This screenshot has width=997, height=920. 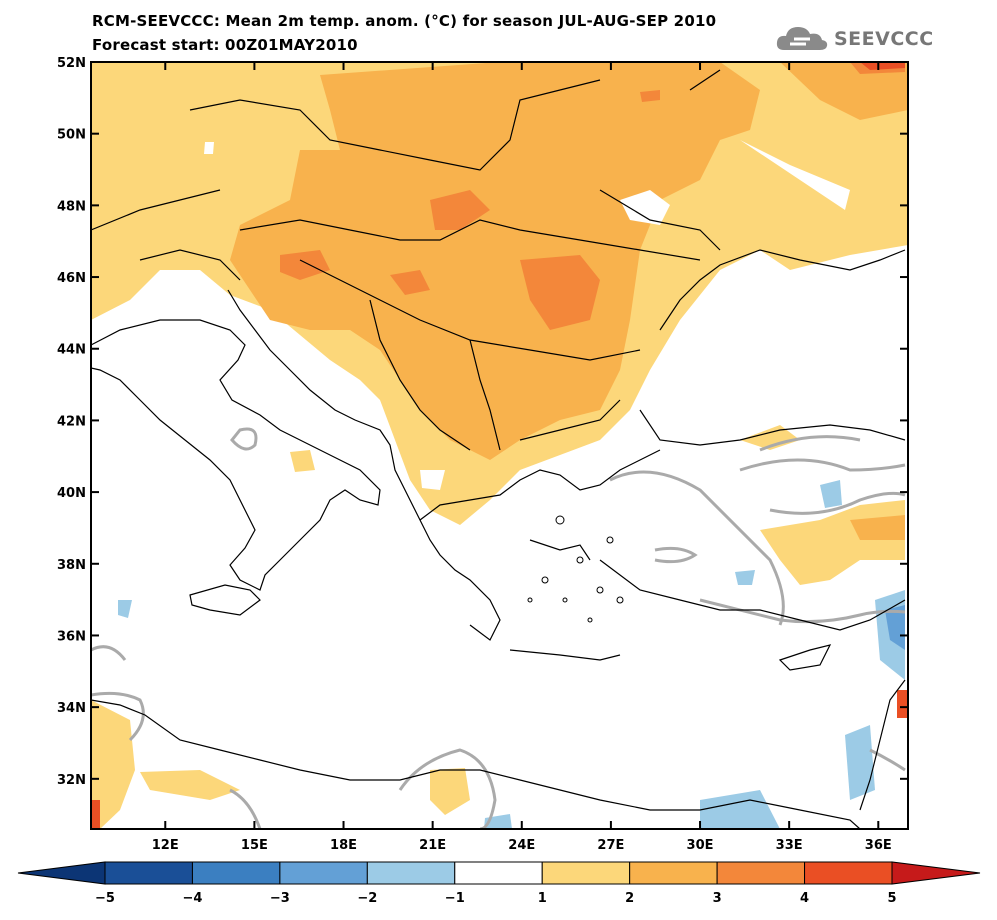 I want to click on lon-label: 27E, so click(x=610, y=845).